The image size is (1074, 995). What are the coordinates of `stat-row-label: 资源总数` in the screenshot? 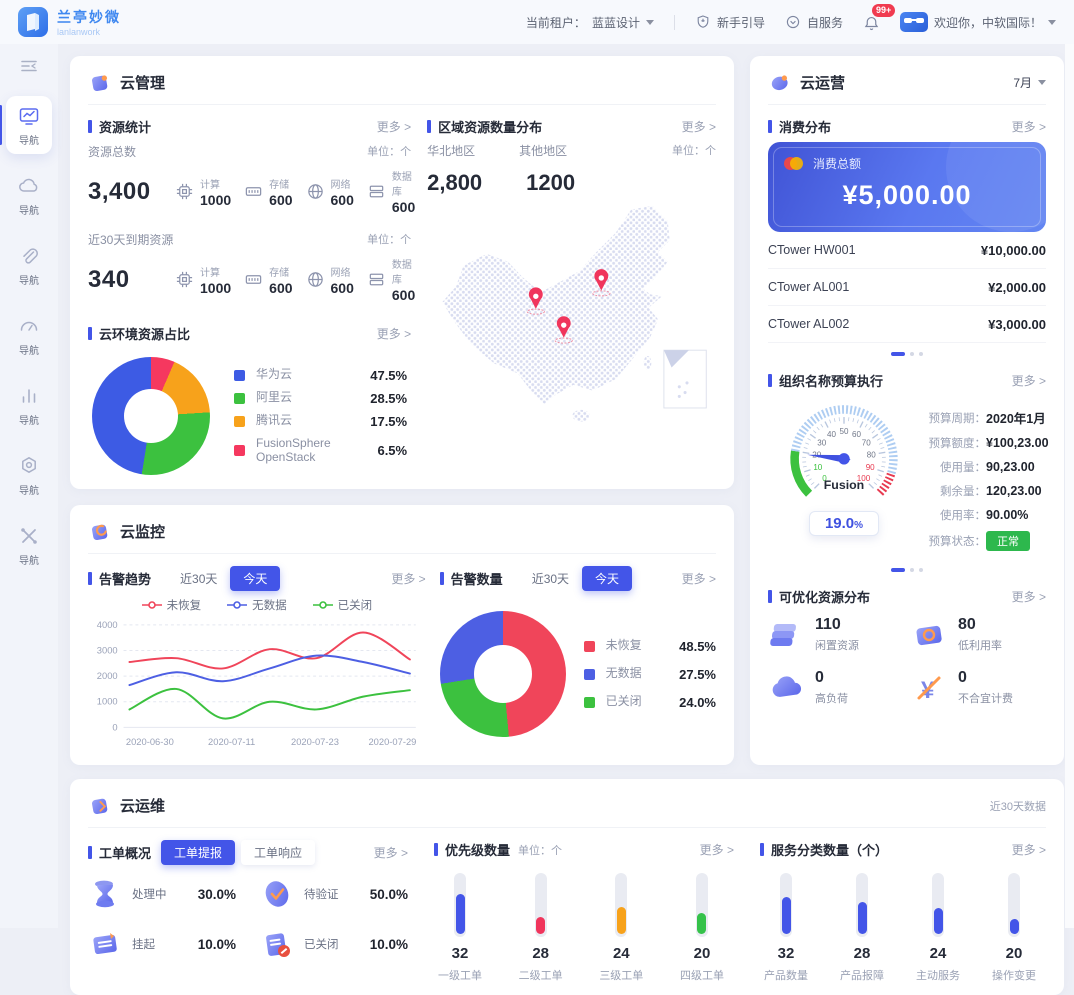 It's located at (112, 151).